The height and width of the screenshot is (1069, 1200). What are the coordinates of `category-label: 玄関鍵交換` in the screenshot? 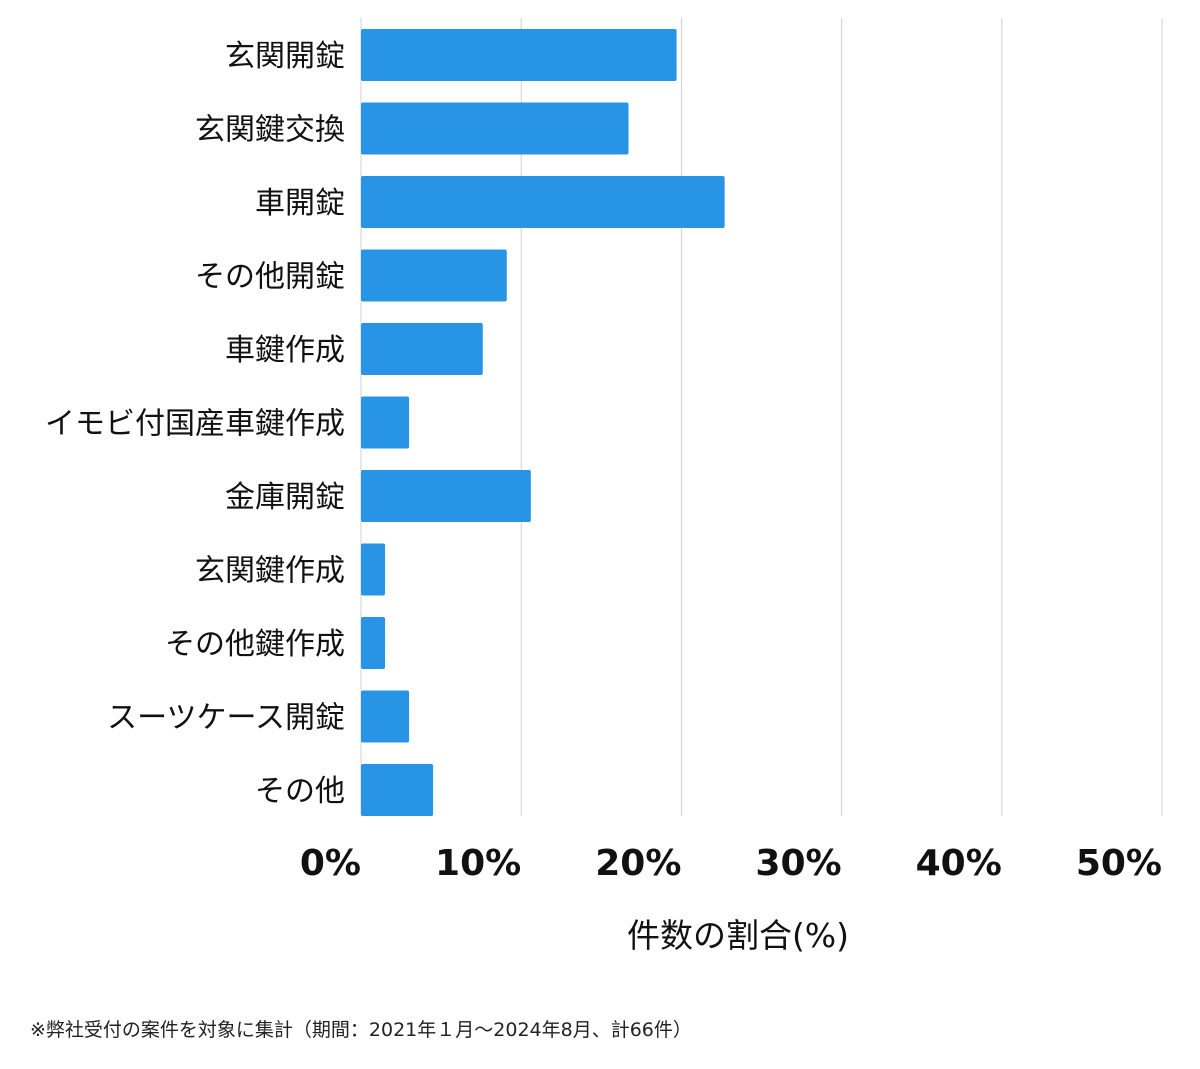 It's located at (270, 130).